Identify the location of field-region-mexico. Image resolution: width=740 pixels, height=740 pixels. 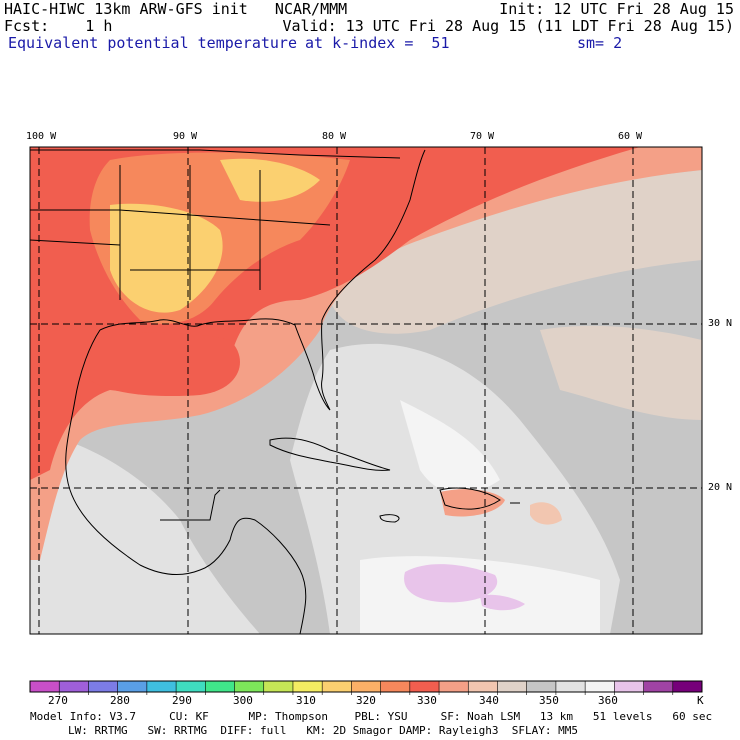
(145, 532).